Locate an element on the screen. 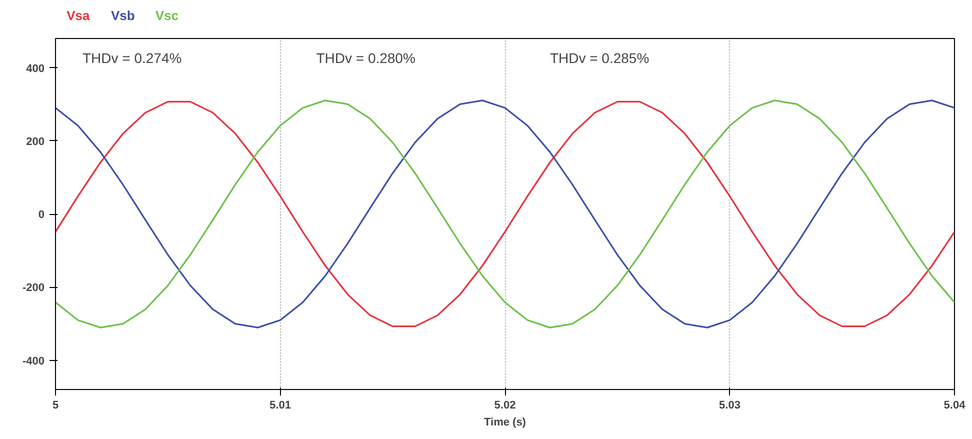  annotation: THDv = 0.280% is located at coordinates (366, 58).